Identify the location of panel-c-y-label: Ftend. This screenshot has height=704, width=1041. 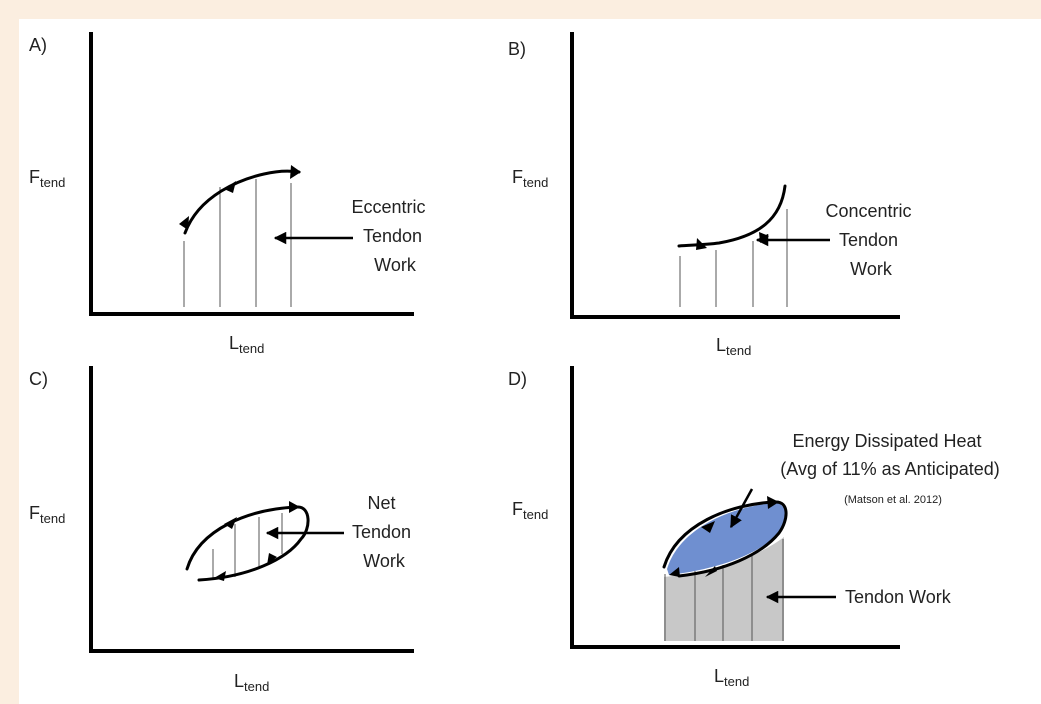
(47, 514).